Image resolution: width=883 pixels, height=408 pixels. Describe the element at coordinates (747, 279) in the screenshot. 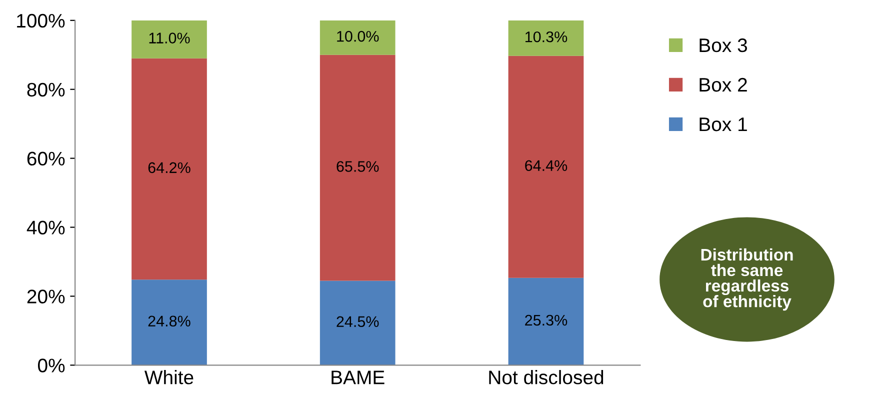

I see `text: Distribution the same regardless of ethnicity` at that location.